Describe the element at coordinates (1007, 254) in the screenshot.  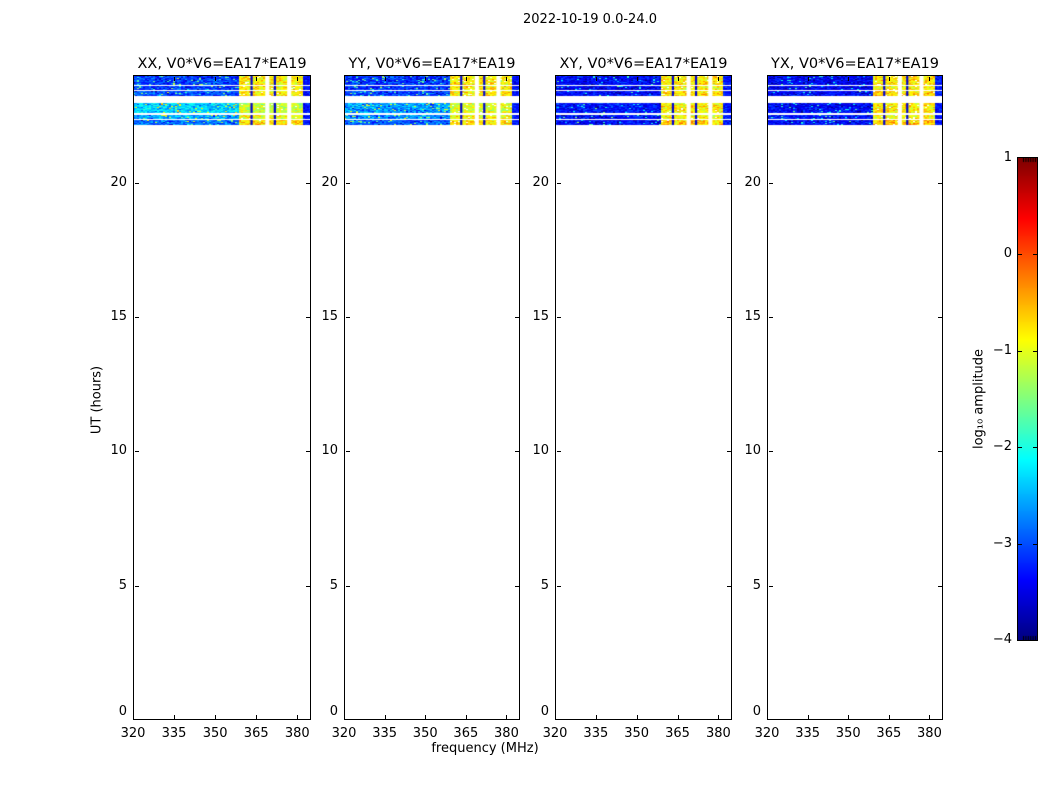
I see `colorbar-tick-label: 0` at that location.